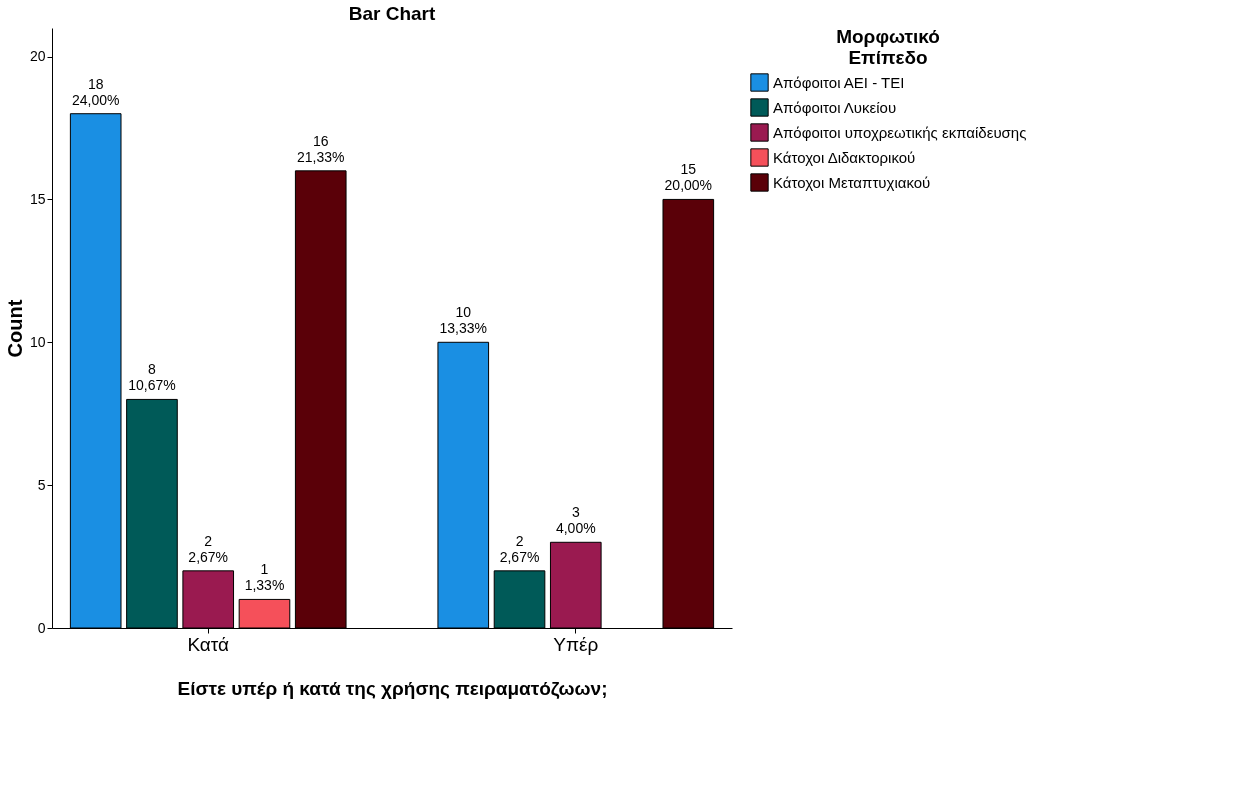 Image resolution: width=1238 pixels, height=786 pixels. I want to click on data-label: 18 24,00%, so click(95, 91).